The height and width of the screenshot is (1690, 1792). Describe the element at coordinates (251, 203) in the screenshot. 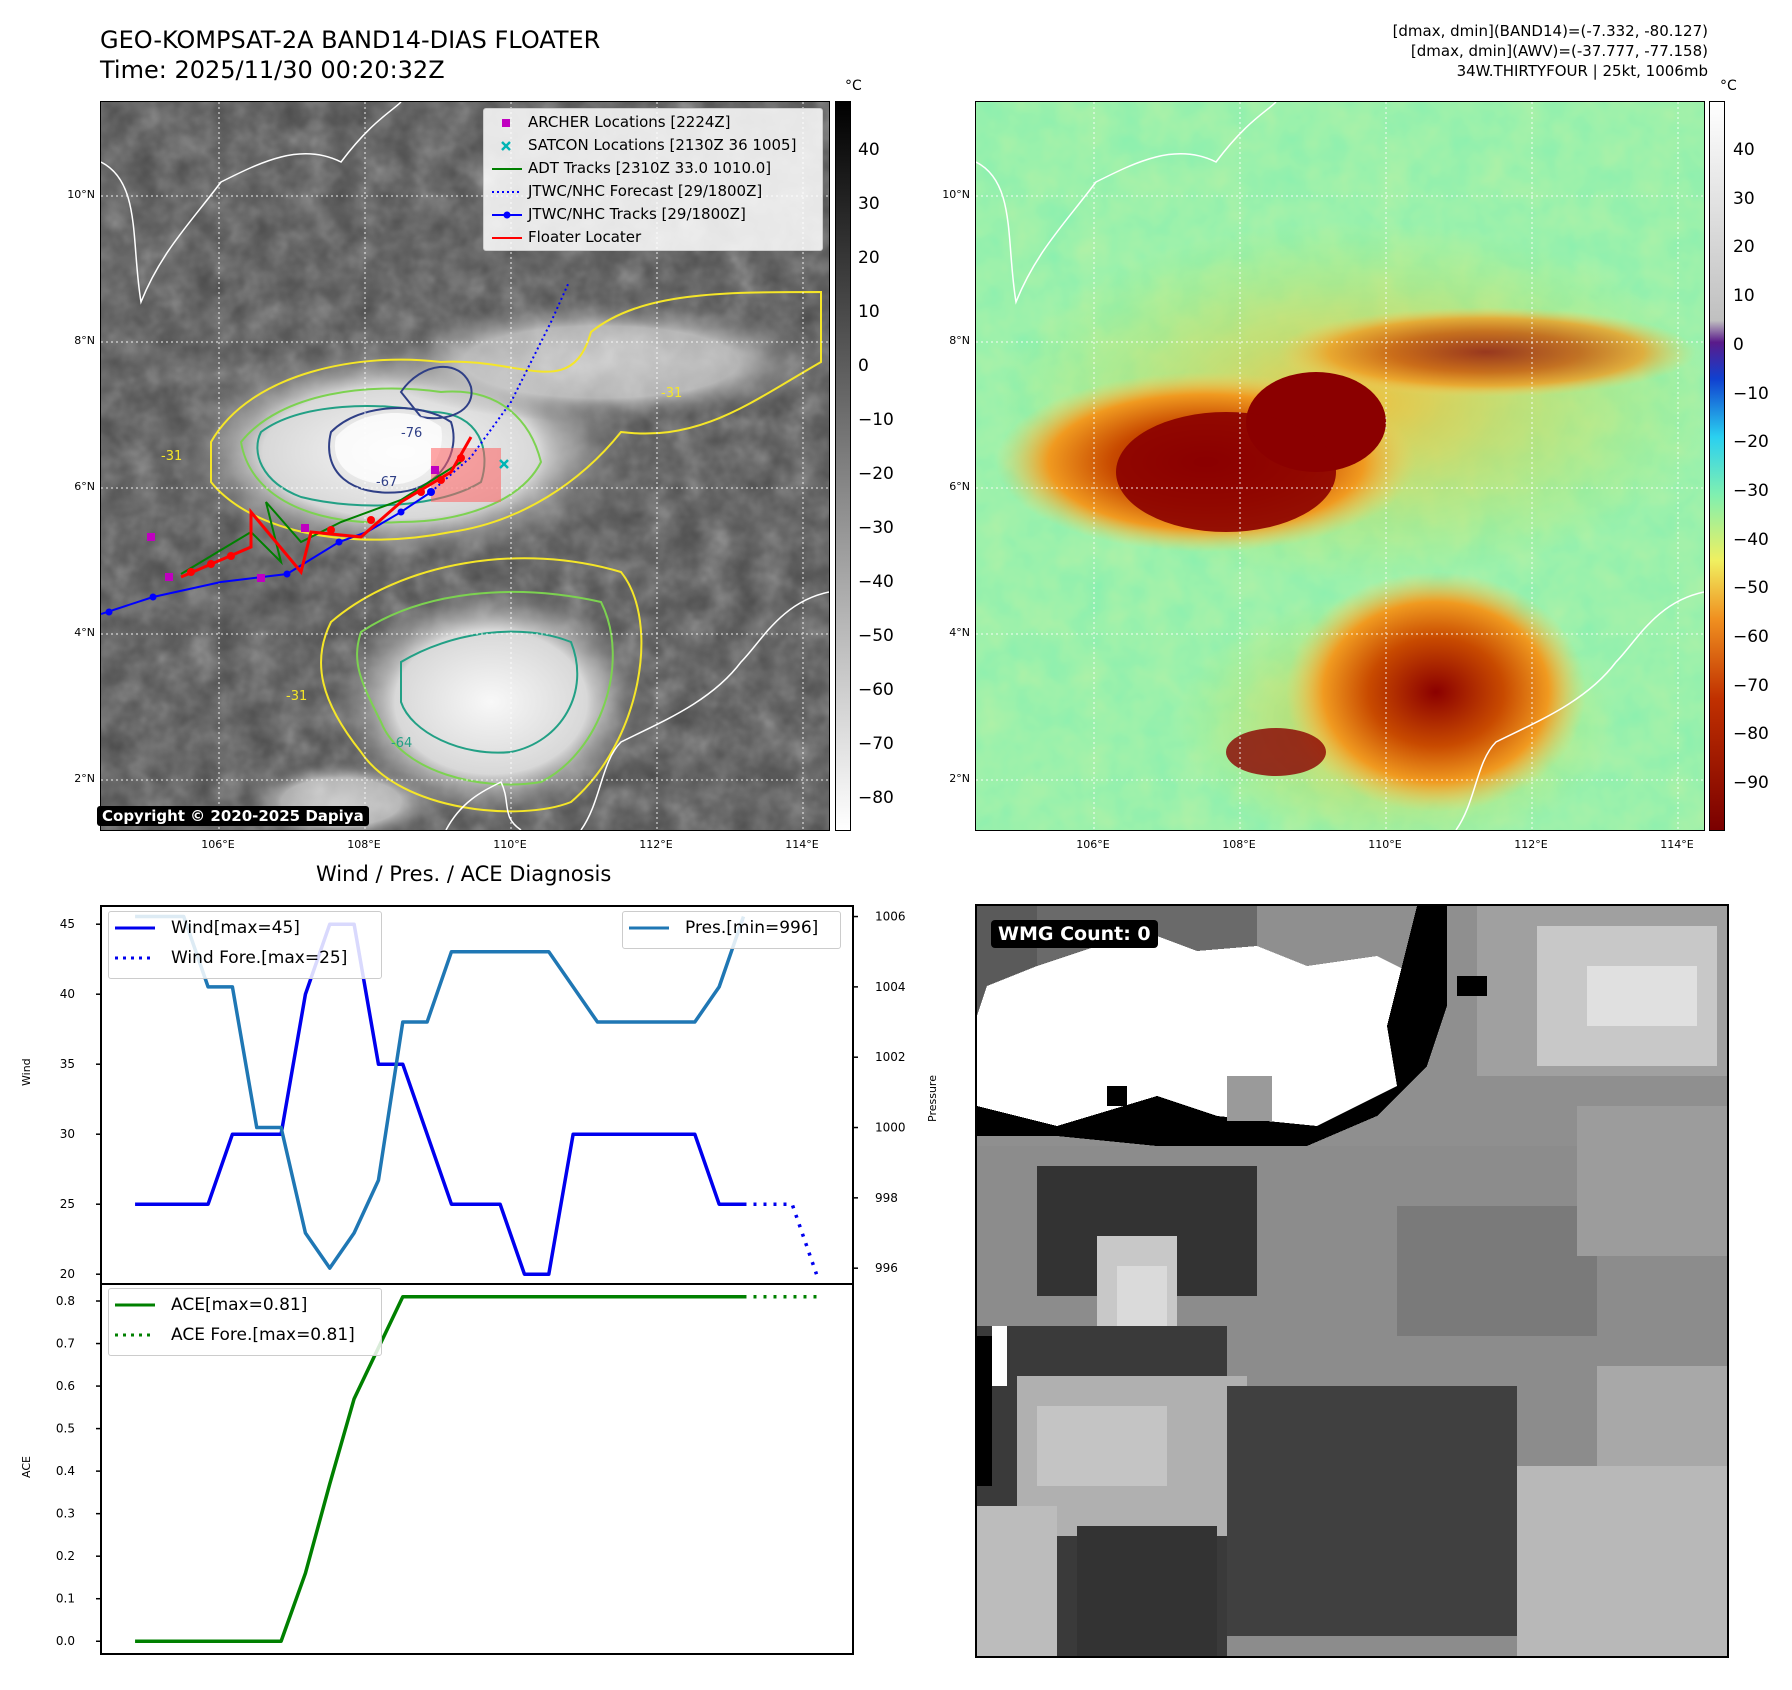

I see `coastline` at that location.